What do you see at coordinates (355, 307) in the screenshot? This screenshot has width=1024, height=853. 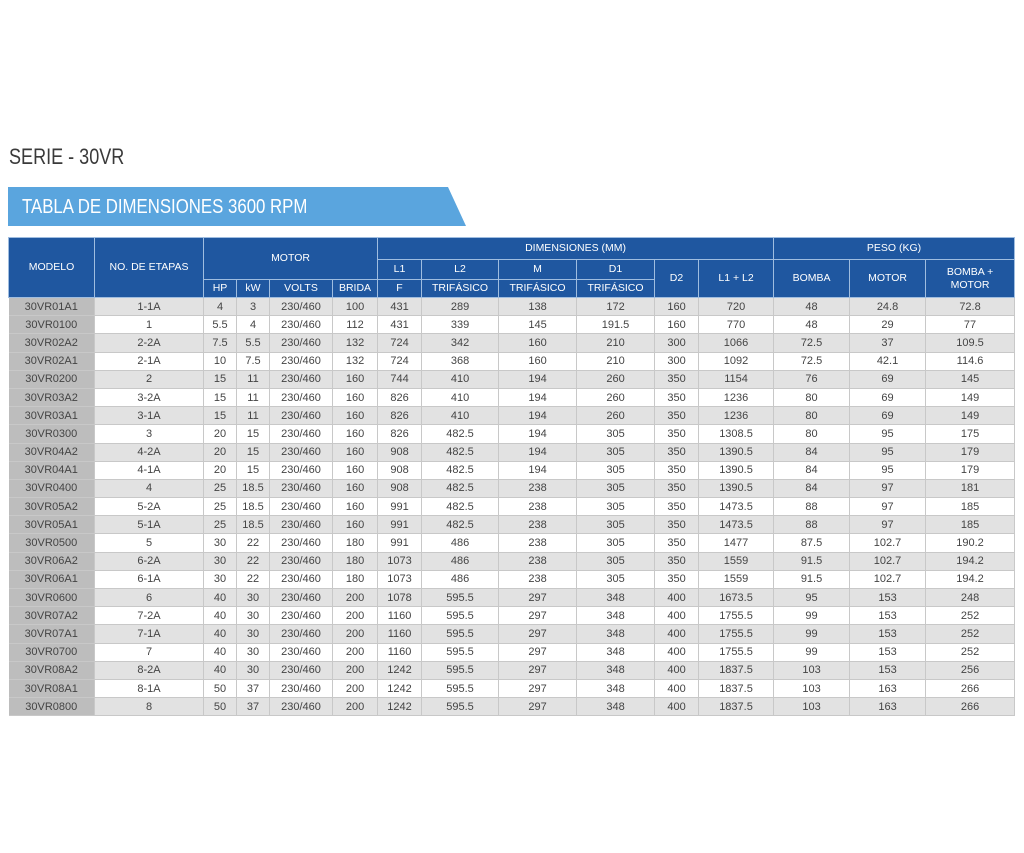 I see `table-cell: 100` at bounding box center [355, 307].